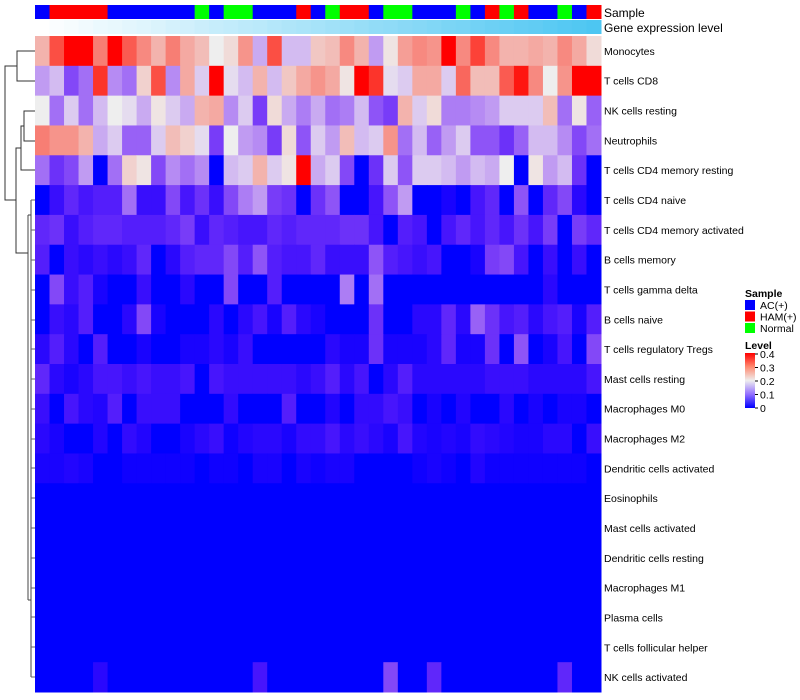  Describe the element at coordinates (27, 148) in the screenshot. I see `dendrogram-branch` at that location.